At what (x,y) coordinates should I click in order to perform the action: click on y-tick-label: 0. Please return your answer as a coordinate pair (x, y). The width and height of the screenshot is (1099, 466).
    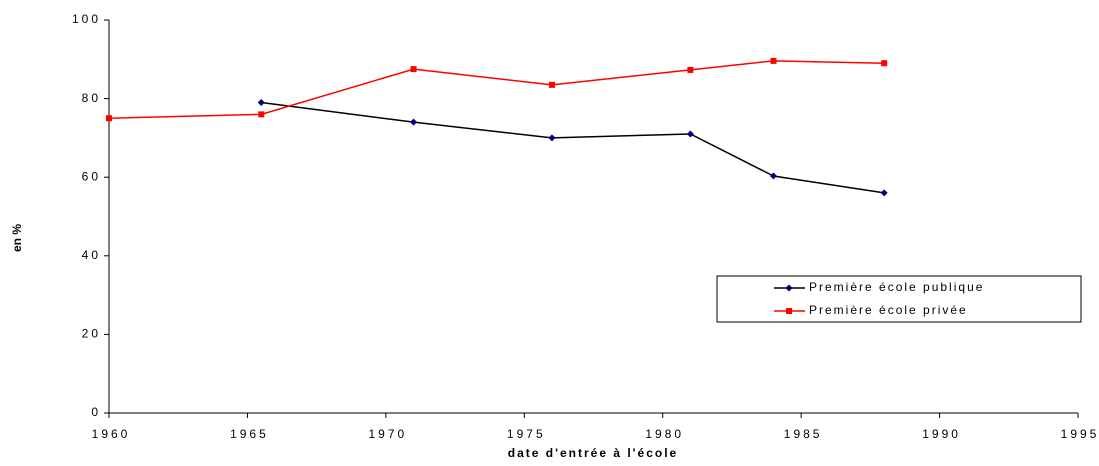
    Looking at the image, I should click on (96, 412).